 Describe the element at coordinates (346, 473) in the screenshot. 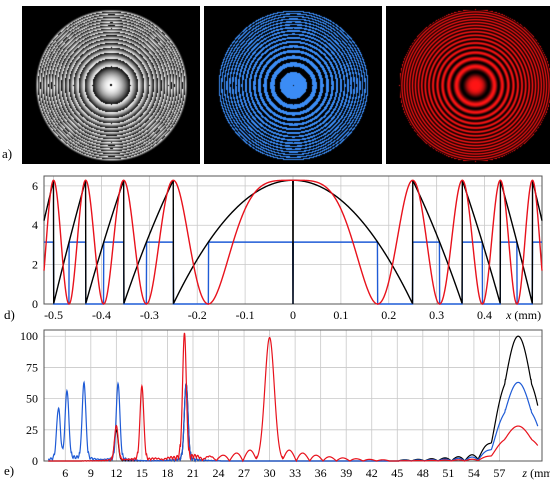

I see `x-tick-label: 39` at that location.